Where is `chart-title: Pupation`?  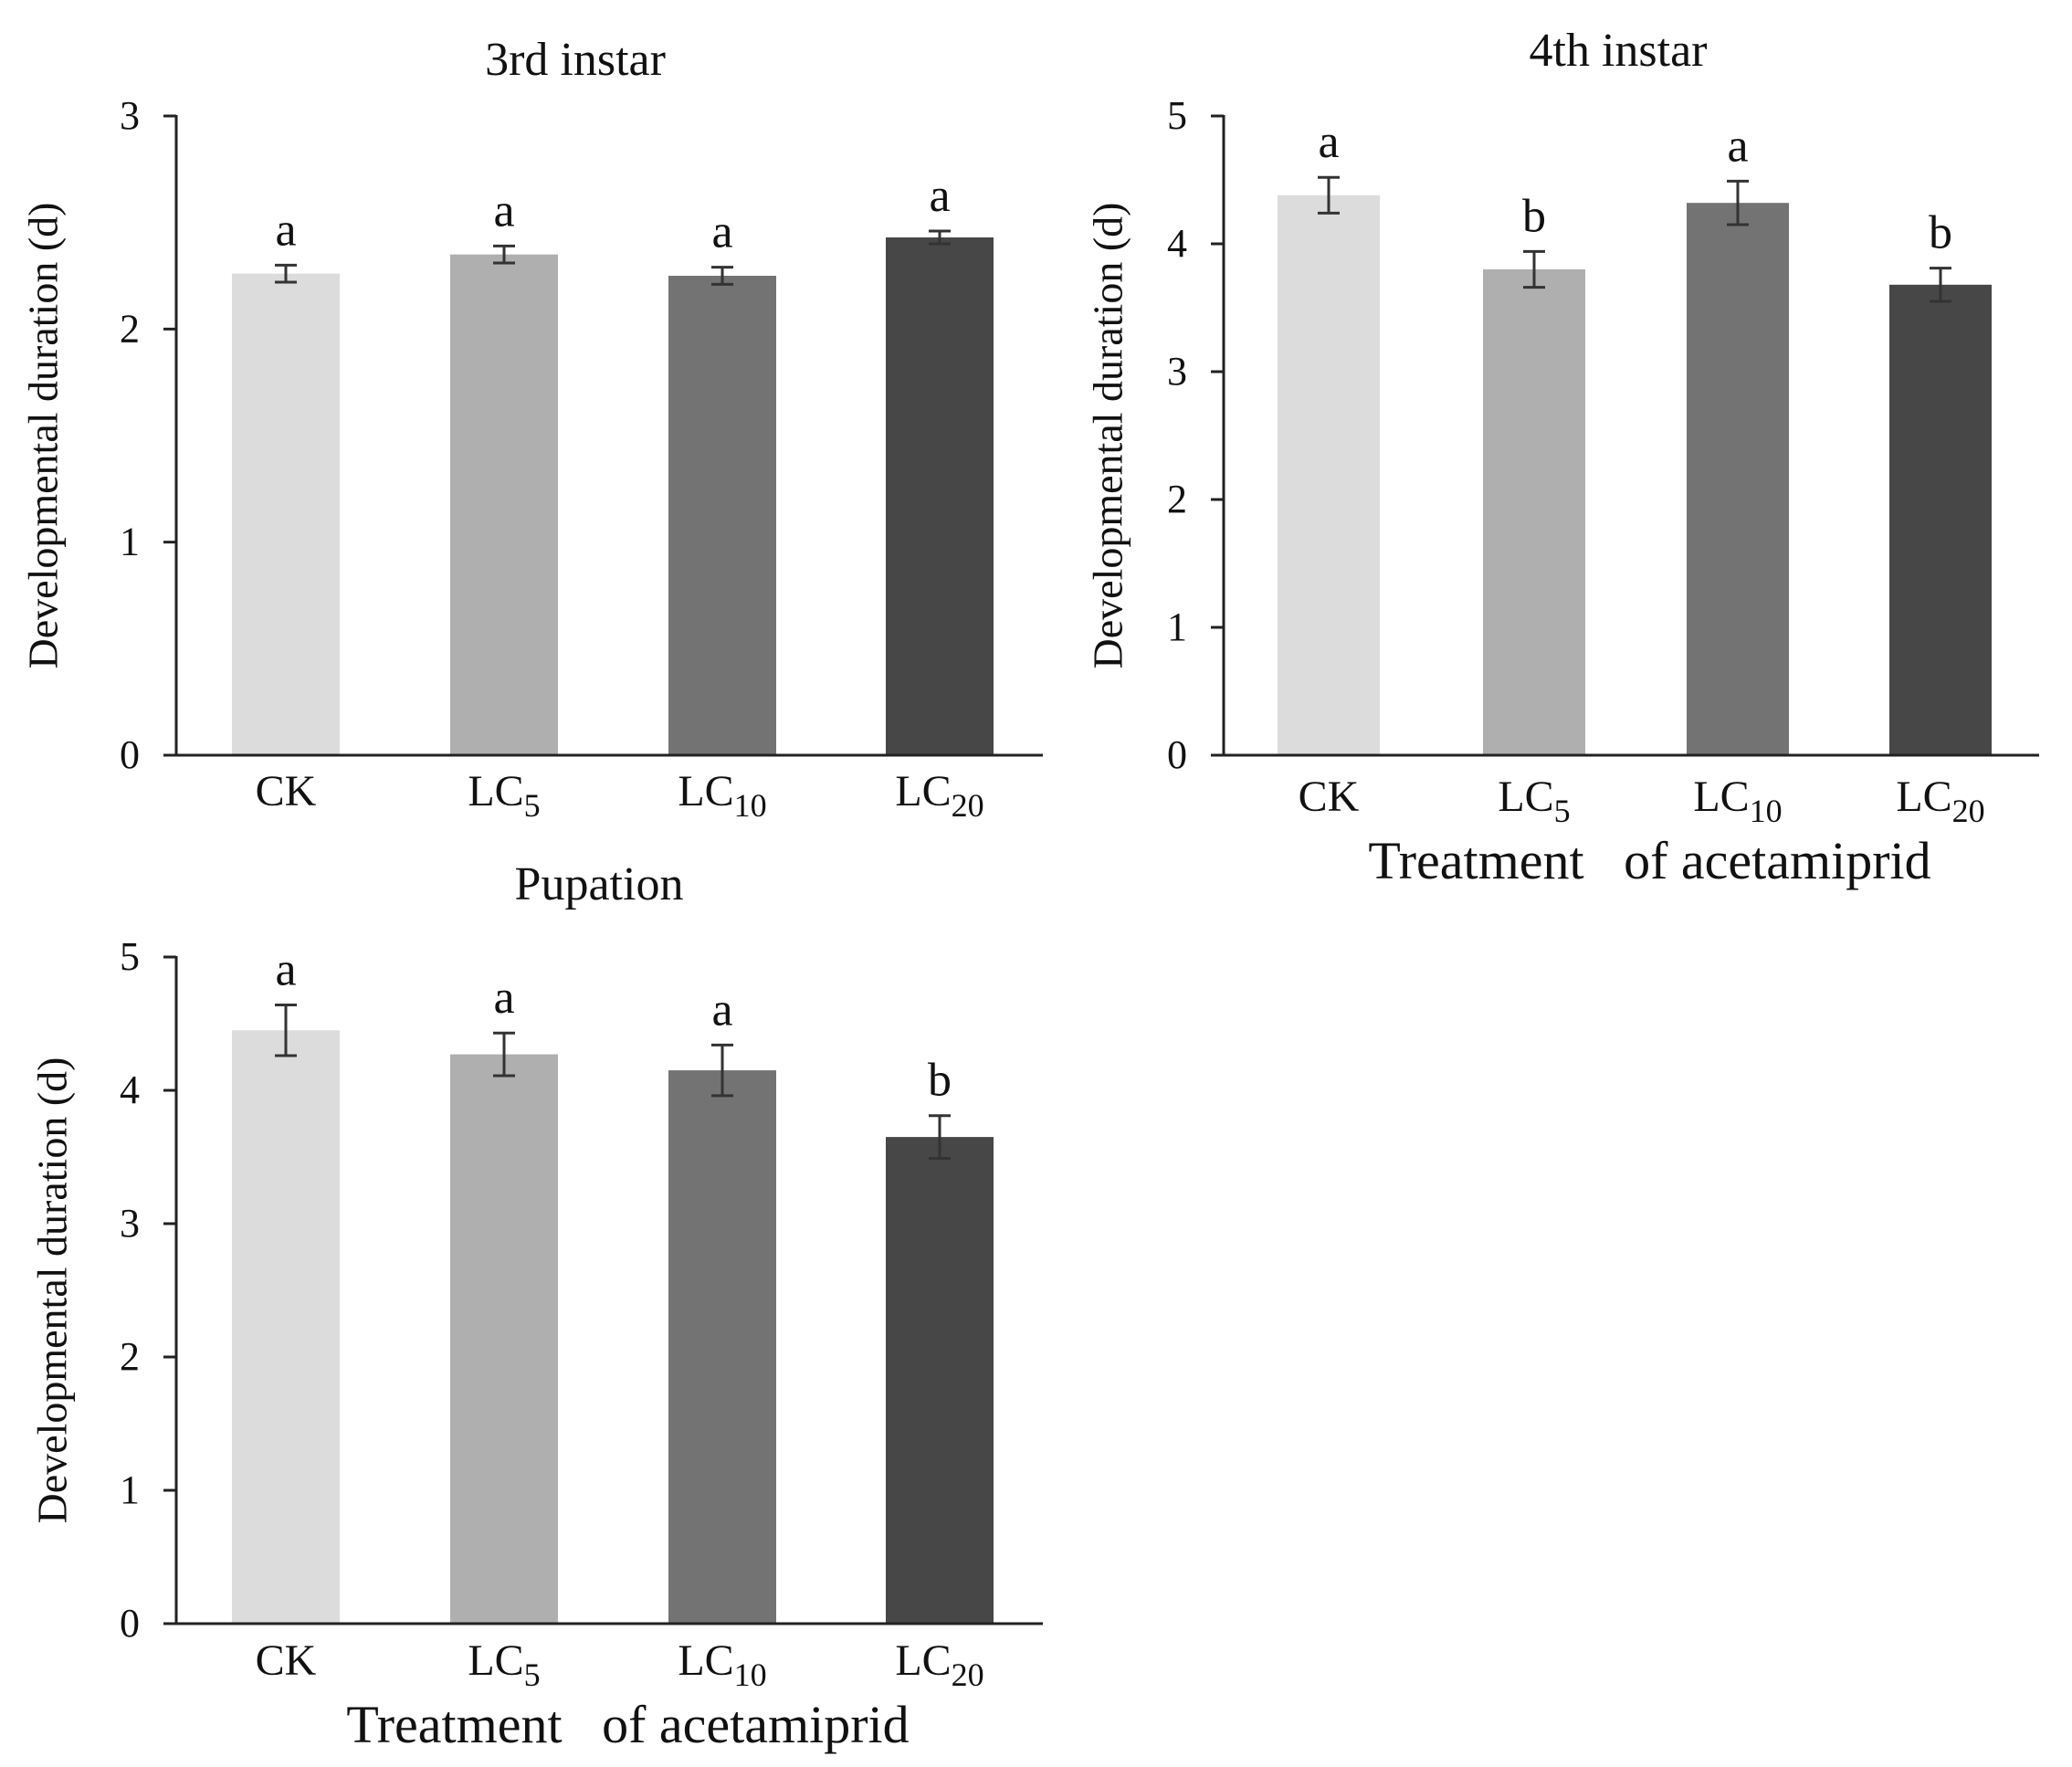
chart-title: Pupation is located at coordinates (599, 884).